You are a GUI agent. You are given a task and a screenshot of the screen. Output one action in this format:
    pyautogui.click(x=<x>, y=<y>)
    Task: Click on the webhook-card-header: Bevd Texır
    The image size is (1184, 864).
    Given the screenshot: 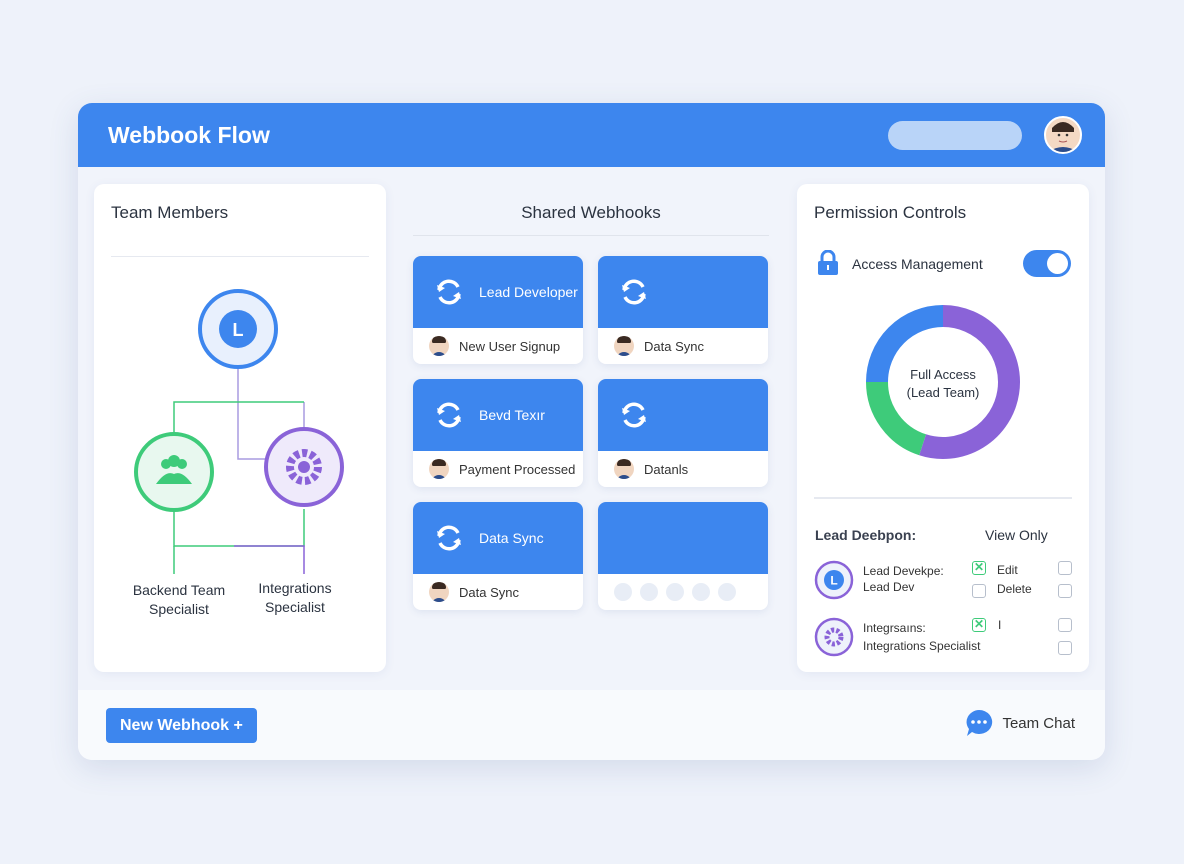 What is the action you would take?
    pyautogui.click(x=498, y=415)
    